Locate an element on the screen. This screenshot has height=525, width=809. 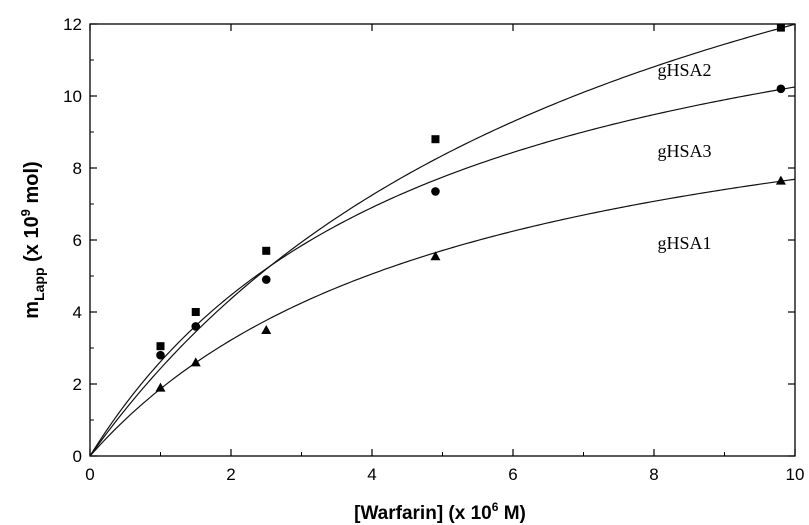
series-labels: gHSA2 gHSA3 gHSA1 is located at coordinates (685, 156).